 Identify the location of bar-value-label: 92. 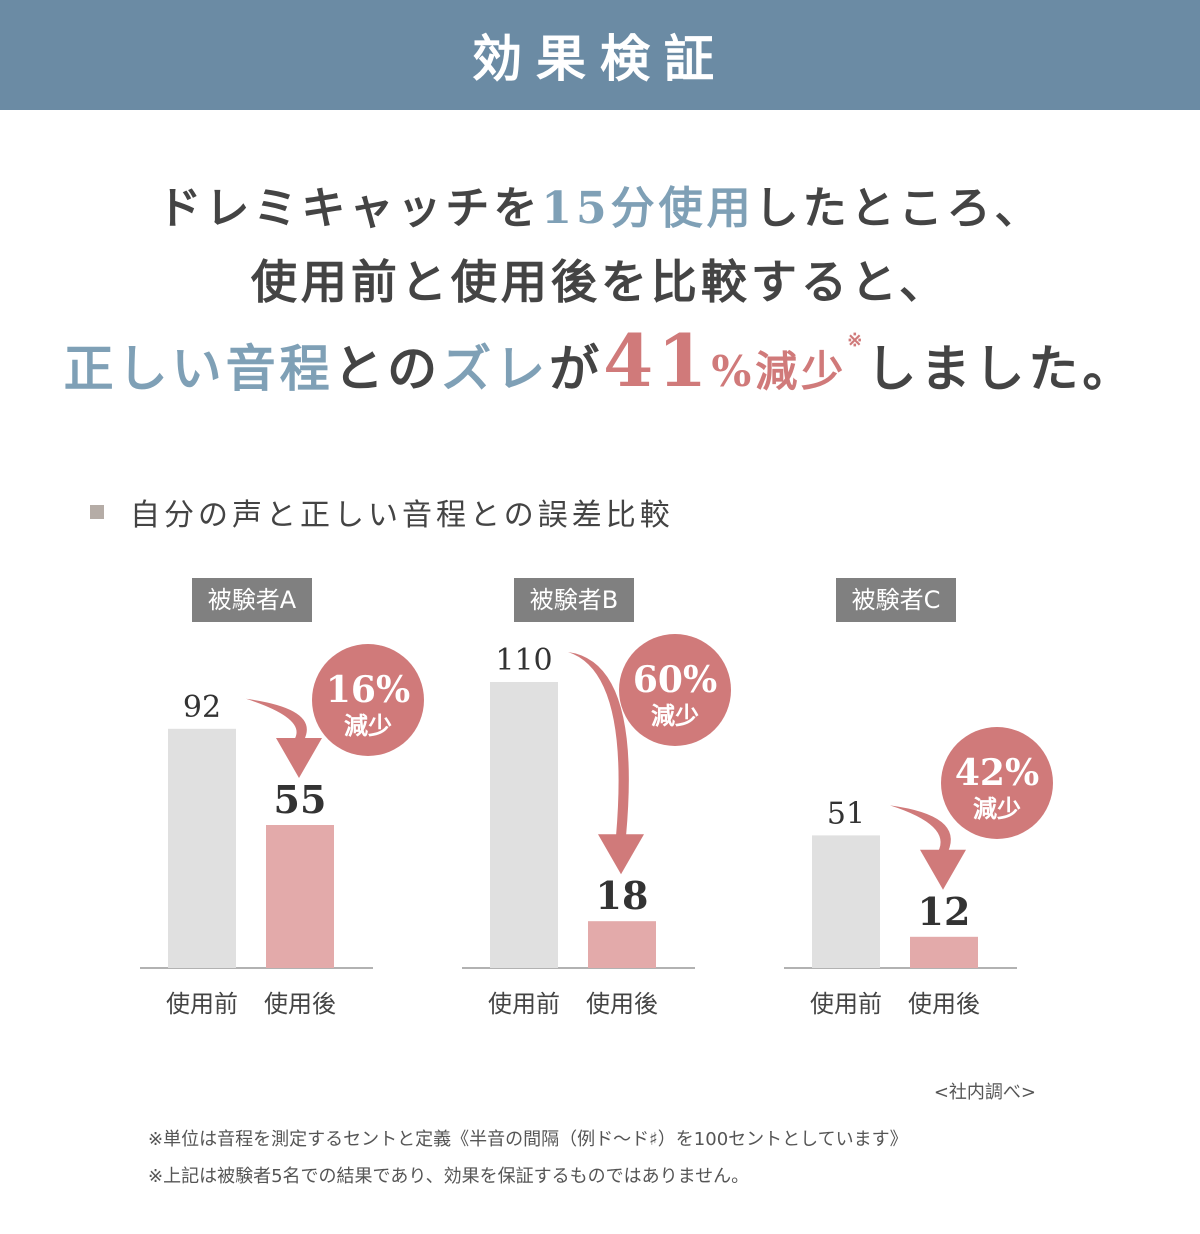
(202, 707).